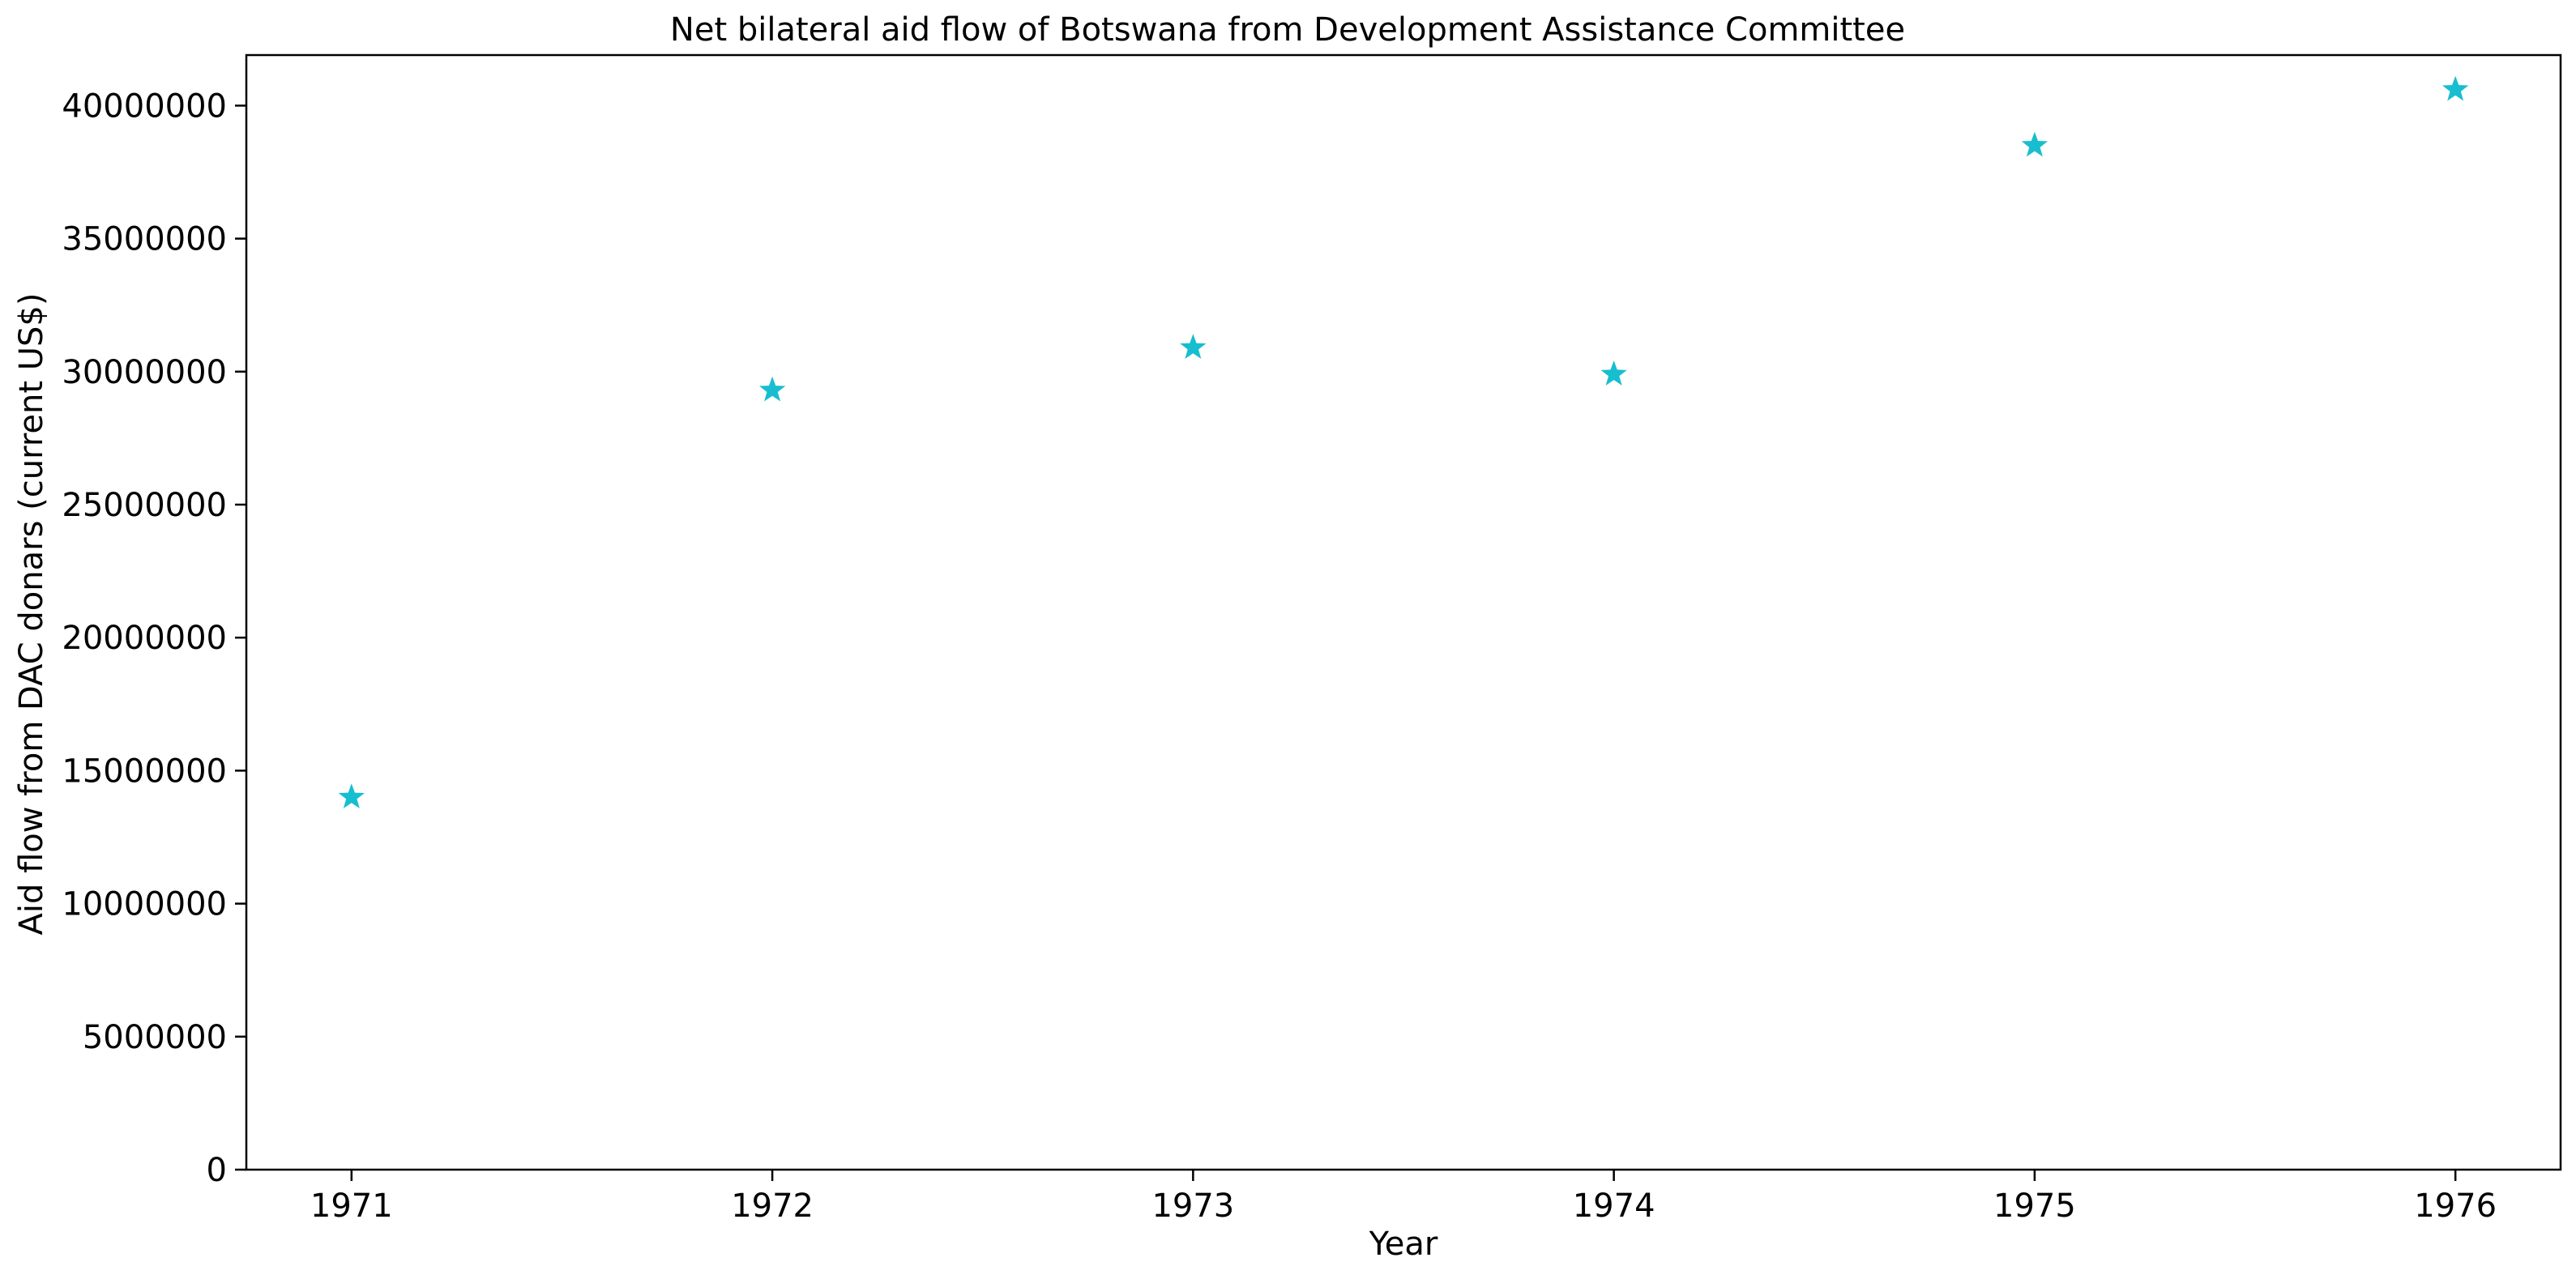  Describe the element at coordinates (1403, 1197) in the screenshot. I see `x-axis: 1971 1972 1973 1974 1975 1976` at that location.